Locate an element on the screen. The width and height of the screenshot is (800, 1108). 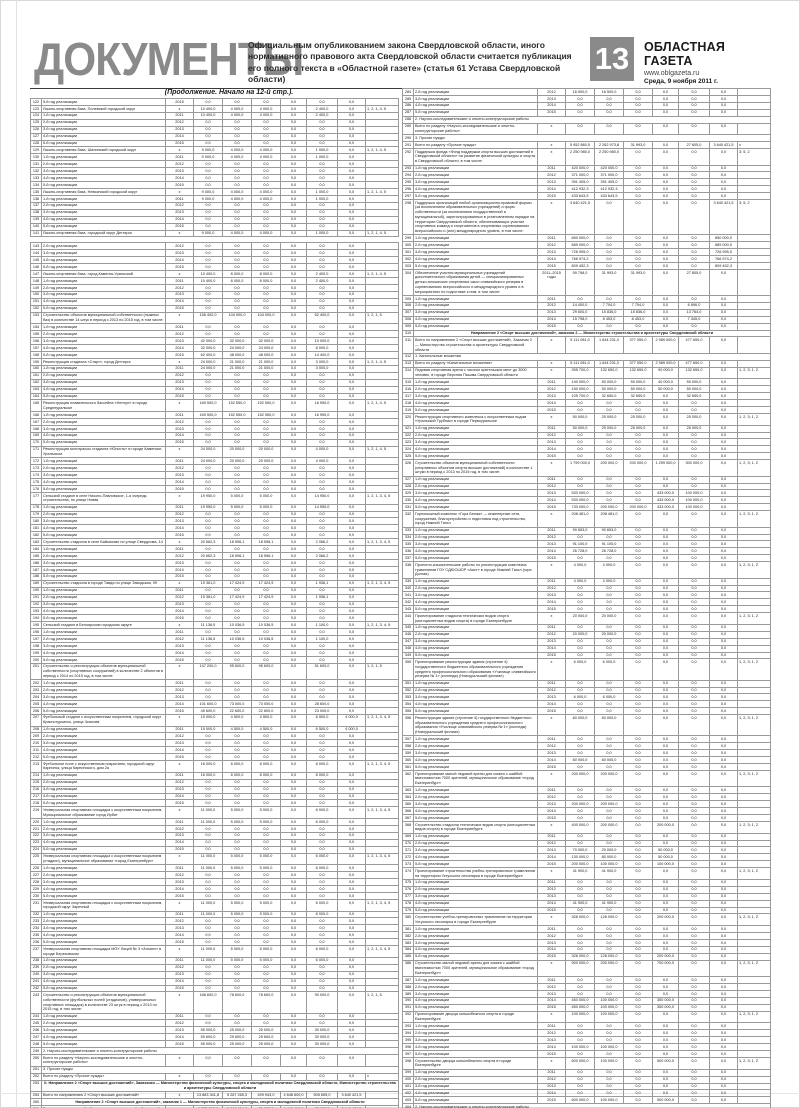
year-cell: 2013 is located at coordinates (551, 850).